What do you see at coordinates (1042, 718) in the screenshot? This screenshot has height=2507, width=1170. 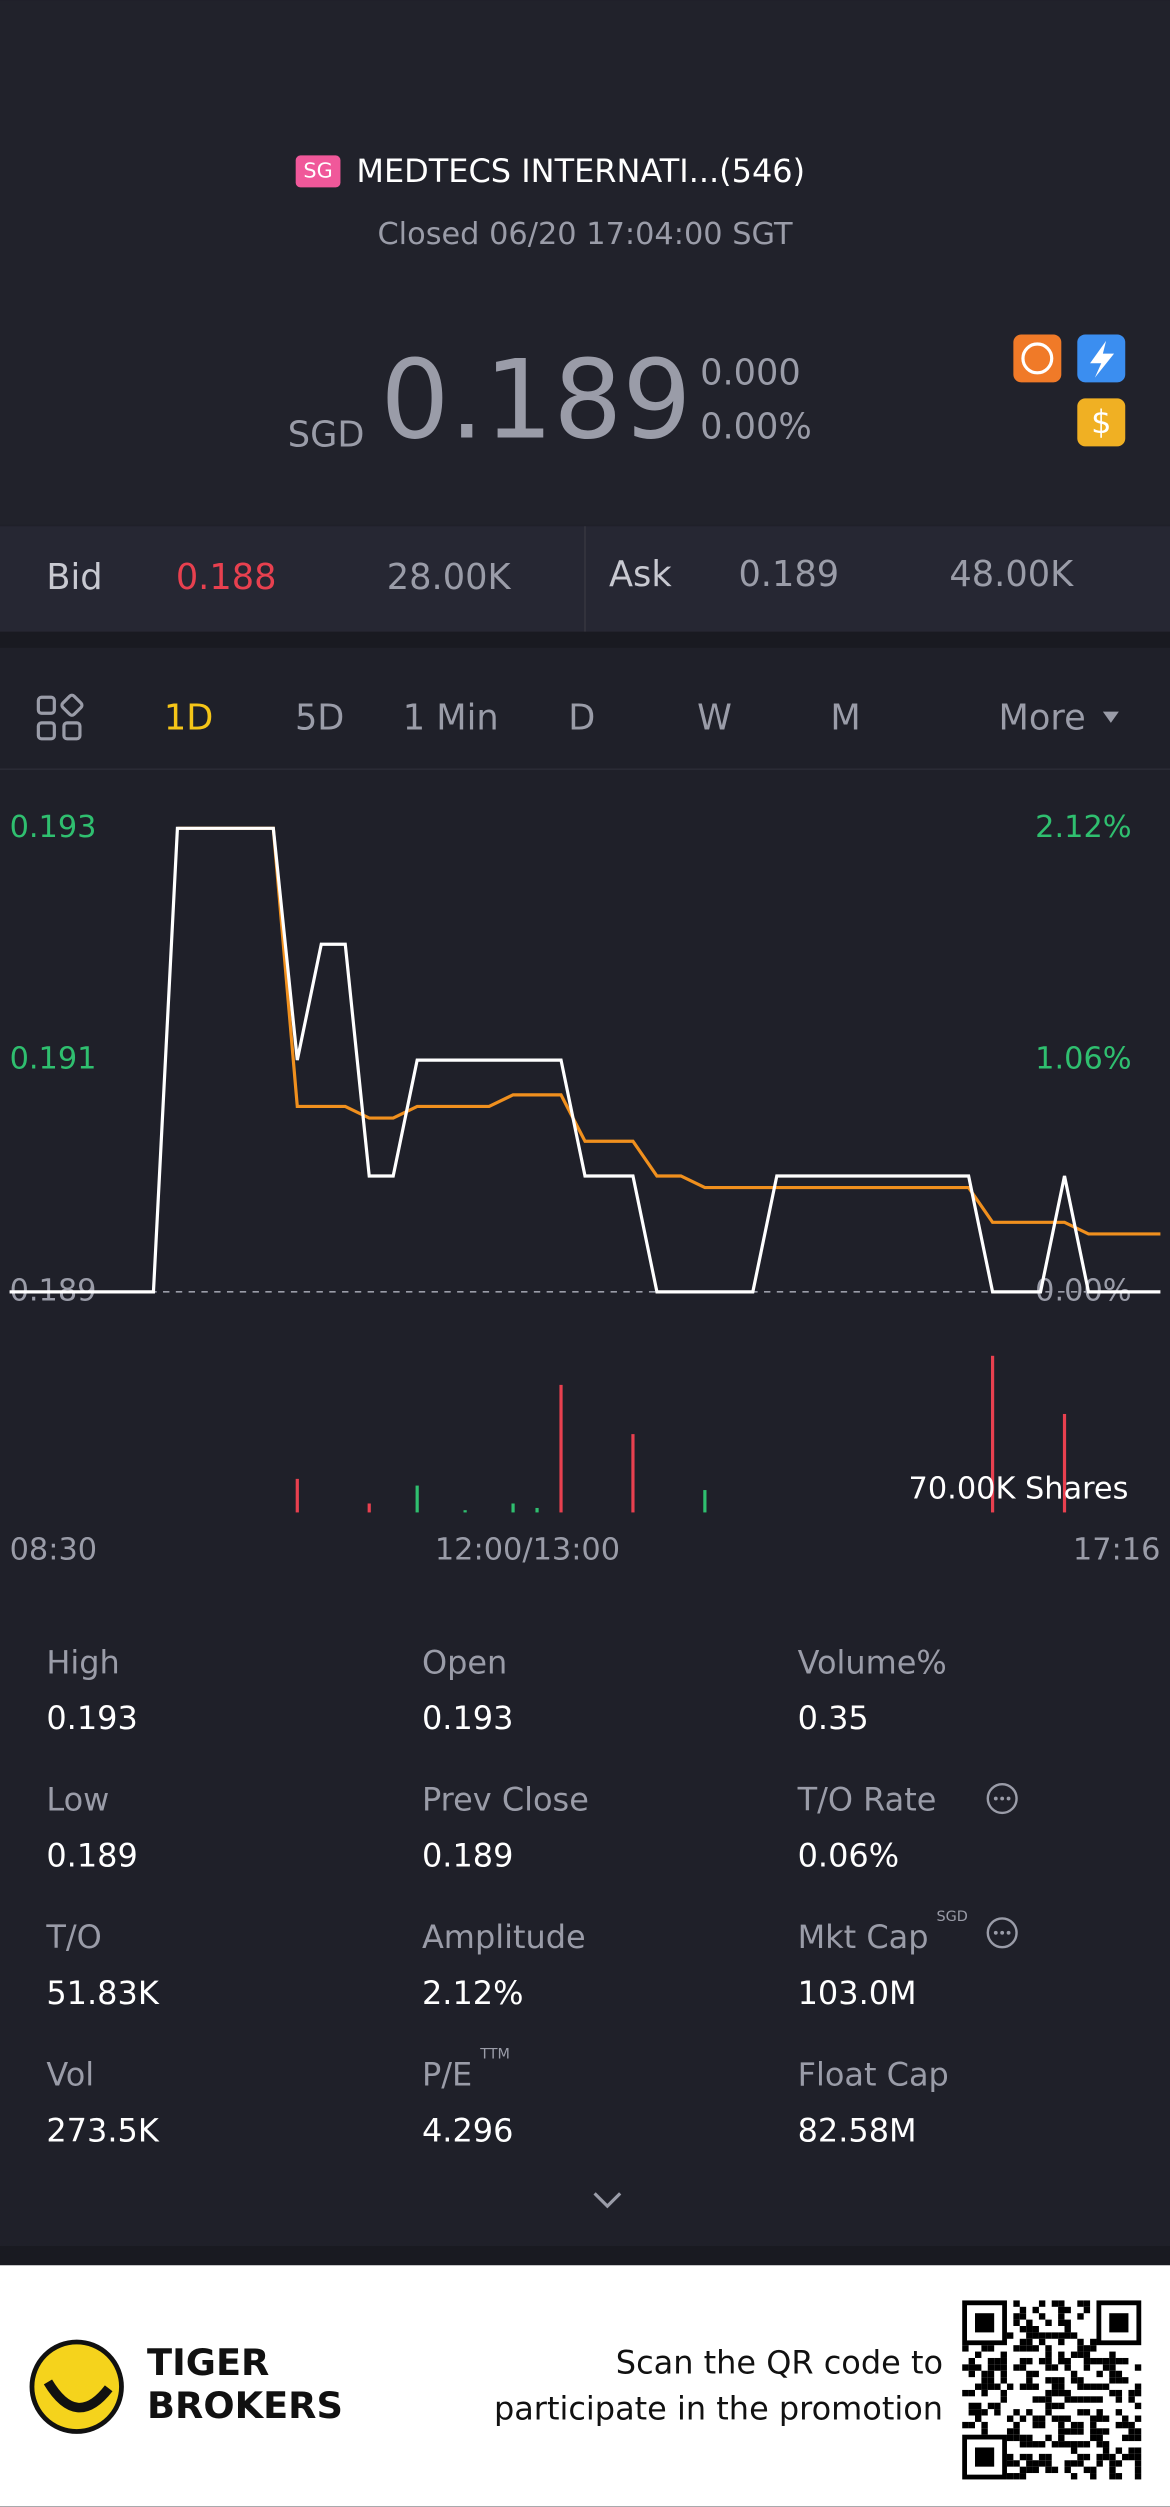 I see `period-tab: More` at bounding box center [1042, 718].